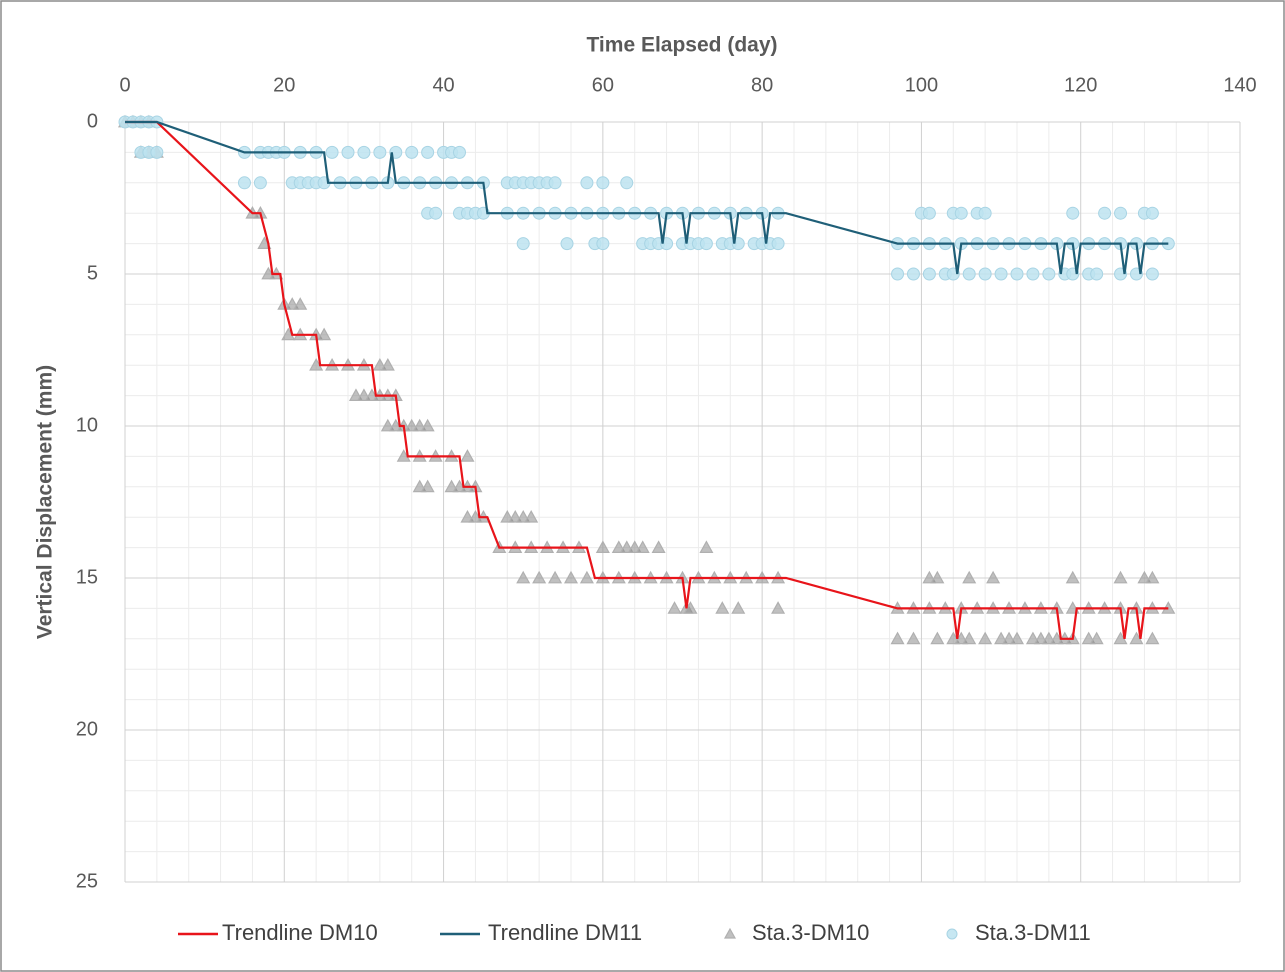 The width and height of the screenshot is (1285, 972). Describe the element at coordinates (1239, 85) in the screenshot. I see `x-tick-label: 140` at that location.